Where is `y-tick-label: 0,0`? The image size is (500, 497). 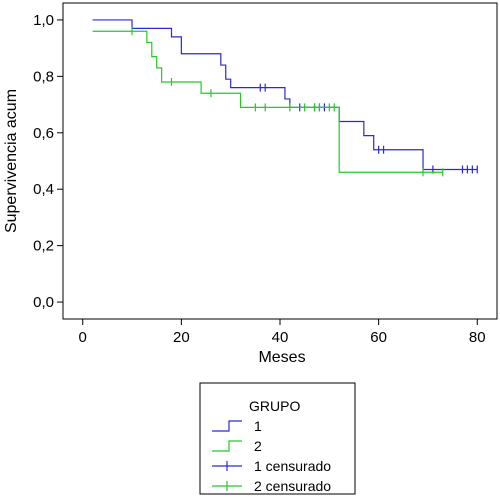
y-tick-label: 0,0 is located at coordinates (43, 302).